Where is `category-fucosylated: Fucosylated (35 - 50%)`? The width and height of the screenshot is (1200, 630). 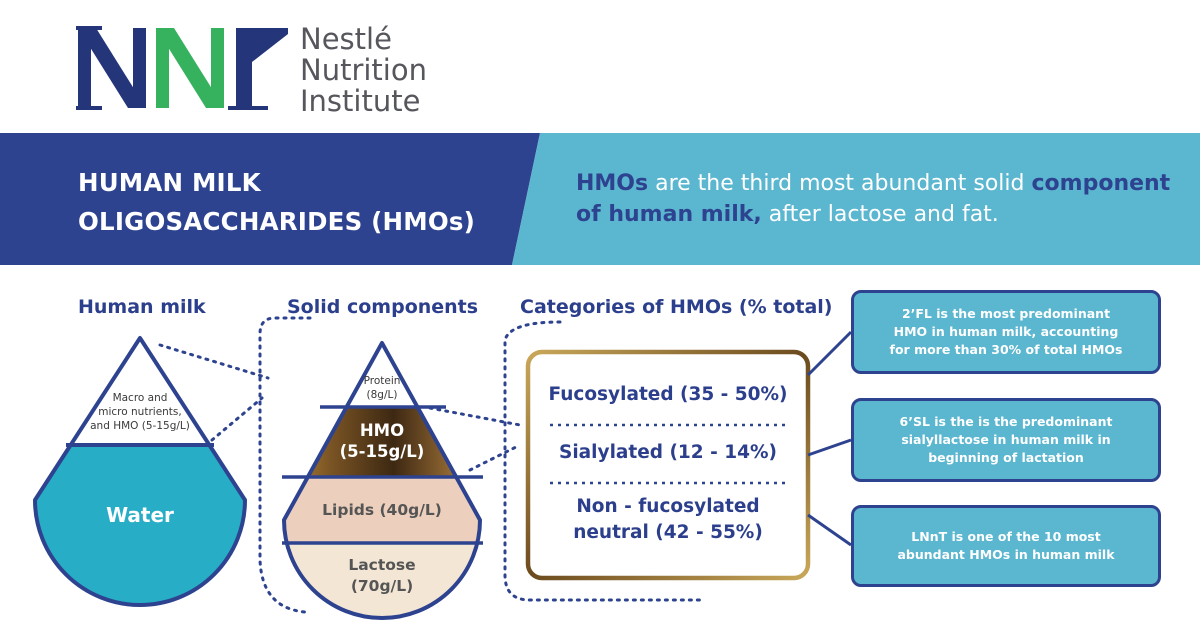
category-fucosylated: Fucosylated (35 - 50%) is located at coordinates (668, 394).